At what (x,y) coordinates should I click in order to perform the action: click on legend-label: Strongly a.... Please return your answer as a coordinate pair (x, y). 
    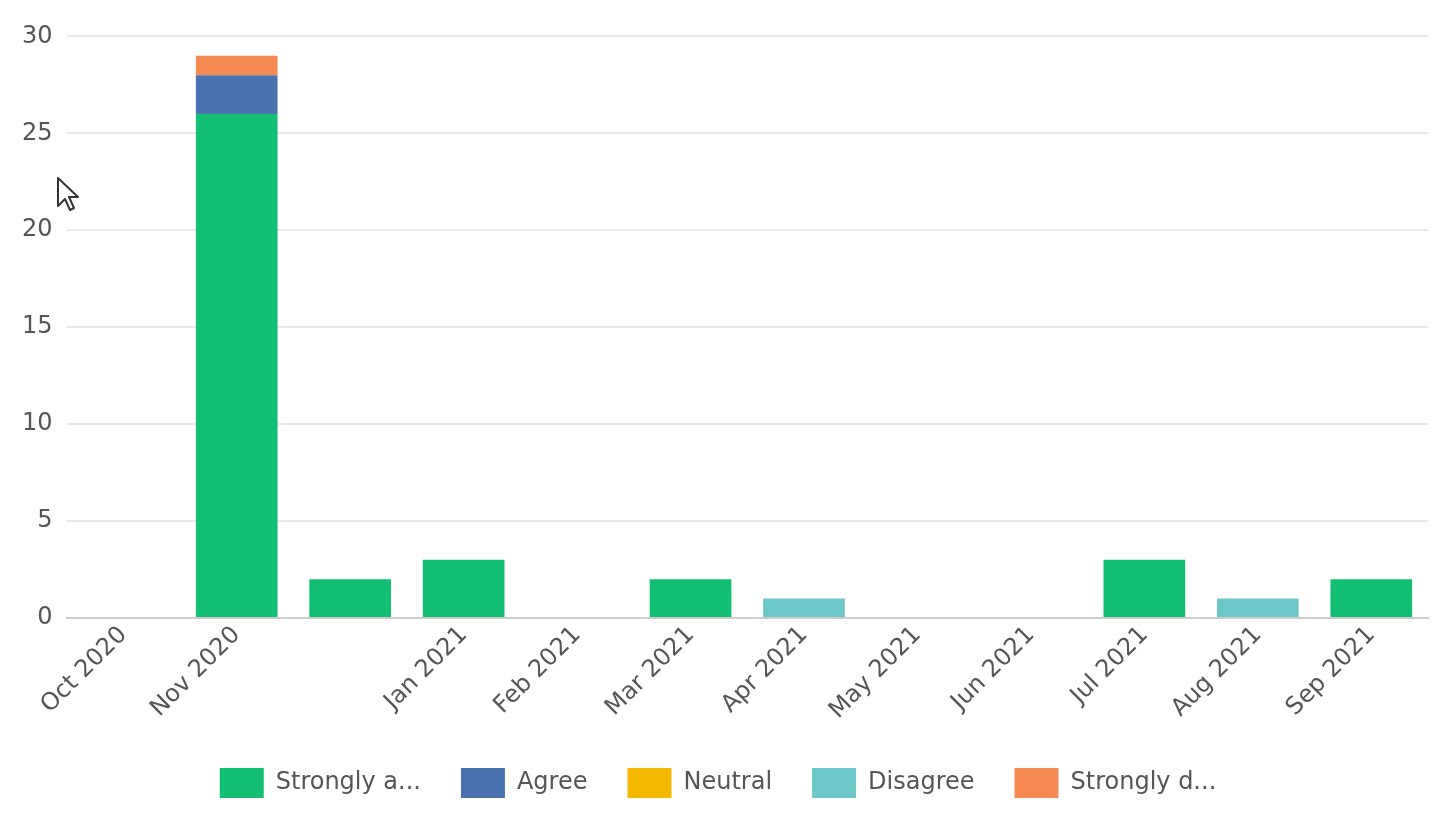
    Looking at the image, I should click on (348, 781).